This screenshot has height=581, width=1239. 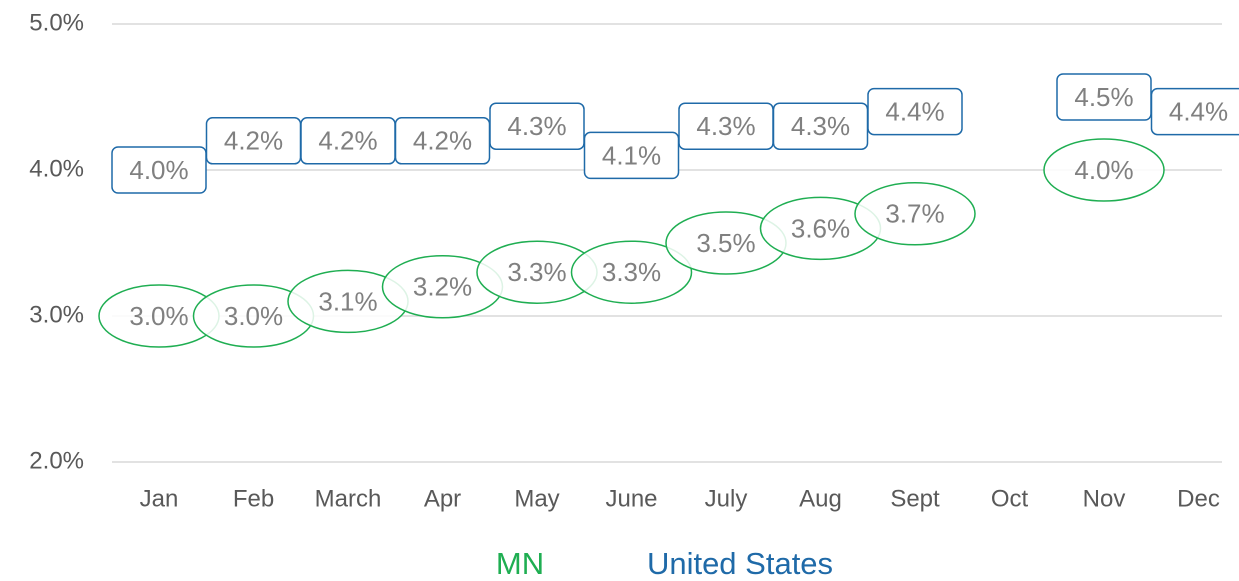 I want to click on x-tick-label: Jan, so click(x=159, y=498).